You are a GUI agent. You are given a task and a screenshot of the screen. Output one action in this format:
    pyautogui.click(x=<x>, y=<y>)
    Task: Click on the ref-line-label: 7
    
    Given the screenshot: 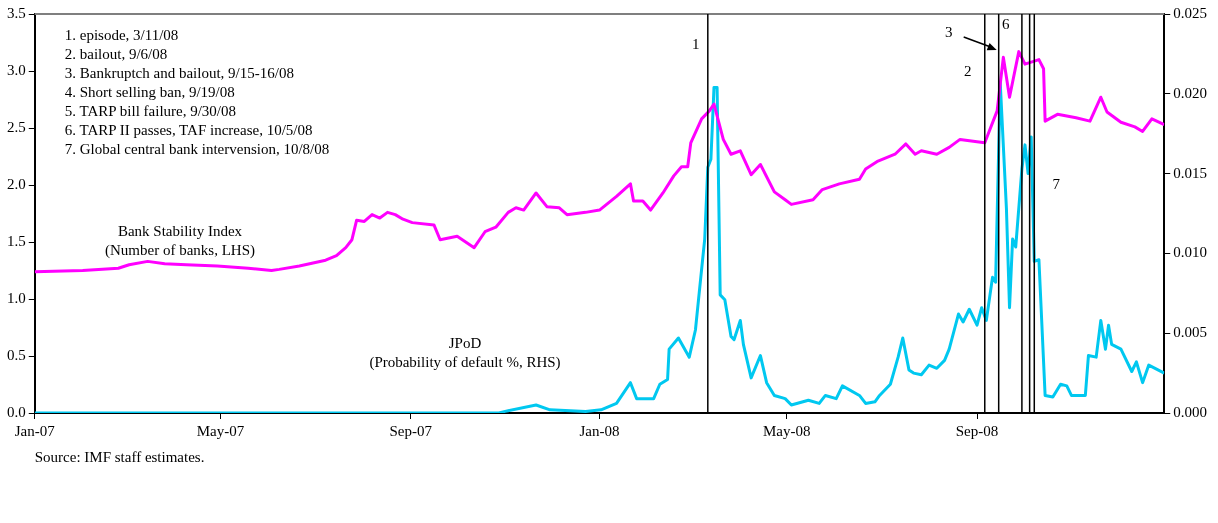 What is the action you would take?
    pyautogui.click(x=1056, y=183)
    